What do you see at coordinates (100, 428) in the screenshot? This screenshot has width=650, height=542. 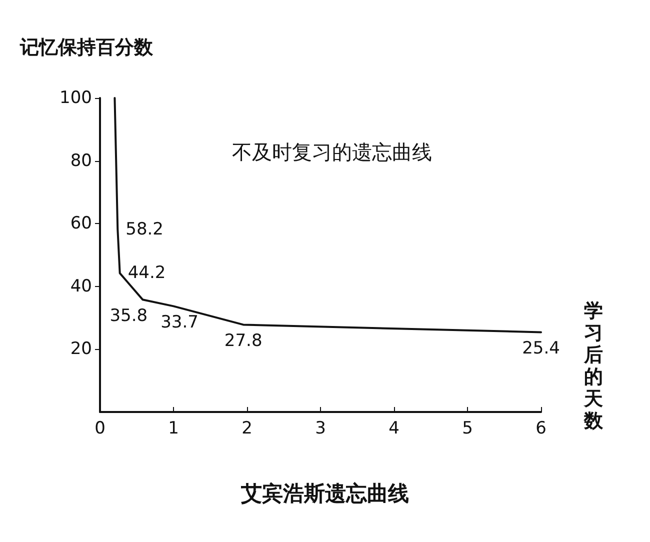 I see `x-tick-label: 0` at bounding box center [100, 428].